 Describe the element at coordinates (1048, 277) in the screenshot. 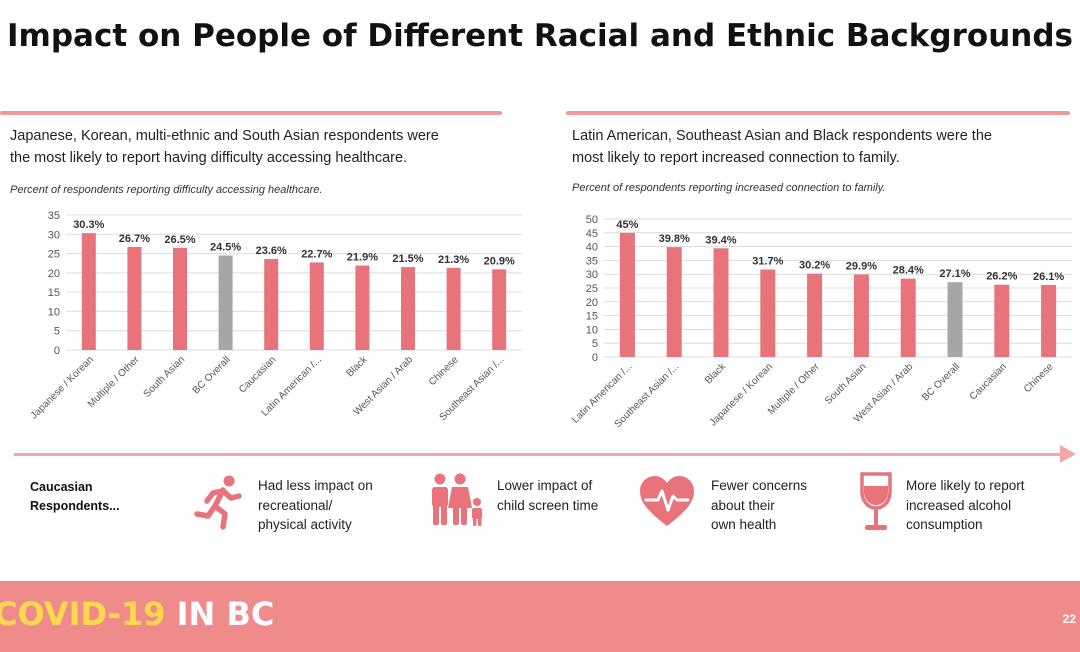

I see `data-label: 26.1%` at that location.